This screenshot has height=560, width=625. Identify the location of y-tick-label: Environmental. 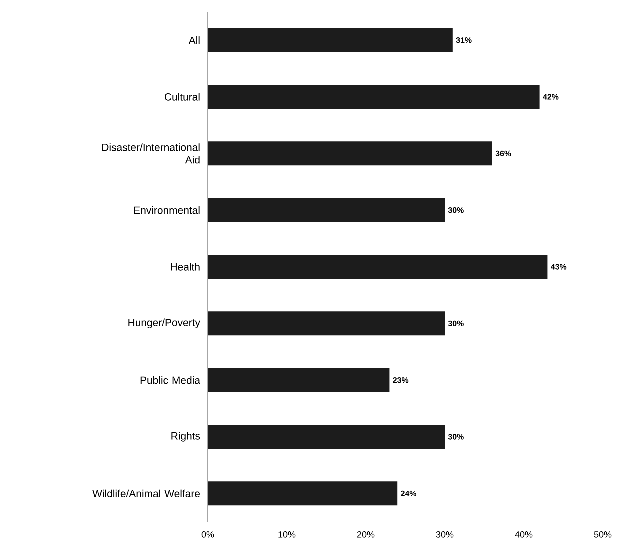
(167, 210).